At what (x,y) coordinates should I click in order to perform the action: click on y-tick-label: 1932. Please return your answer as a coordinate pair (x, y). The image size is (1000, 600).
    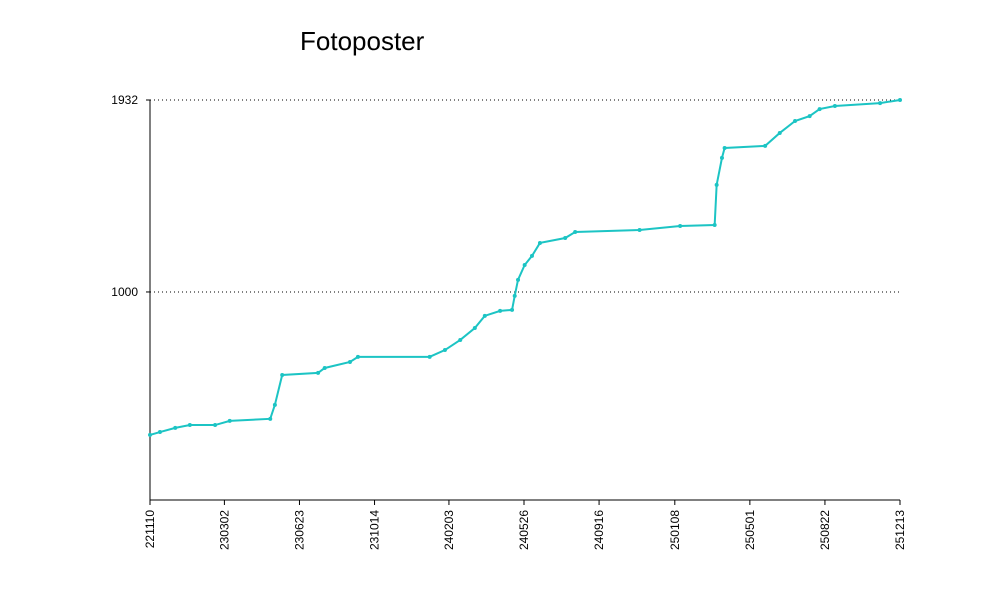
    Looking at the image, I should click on (124, 100).